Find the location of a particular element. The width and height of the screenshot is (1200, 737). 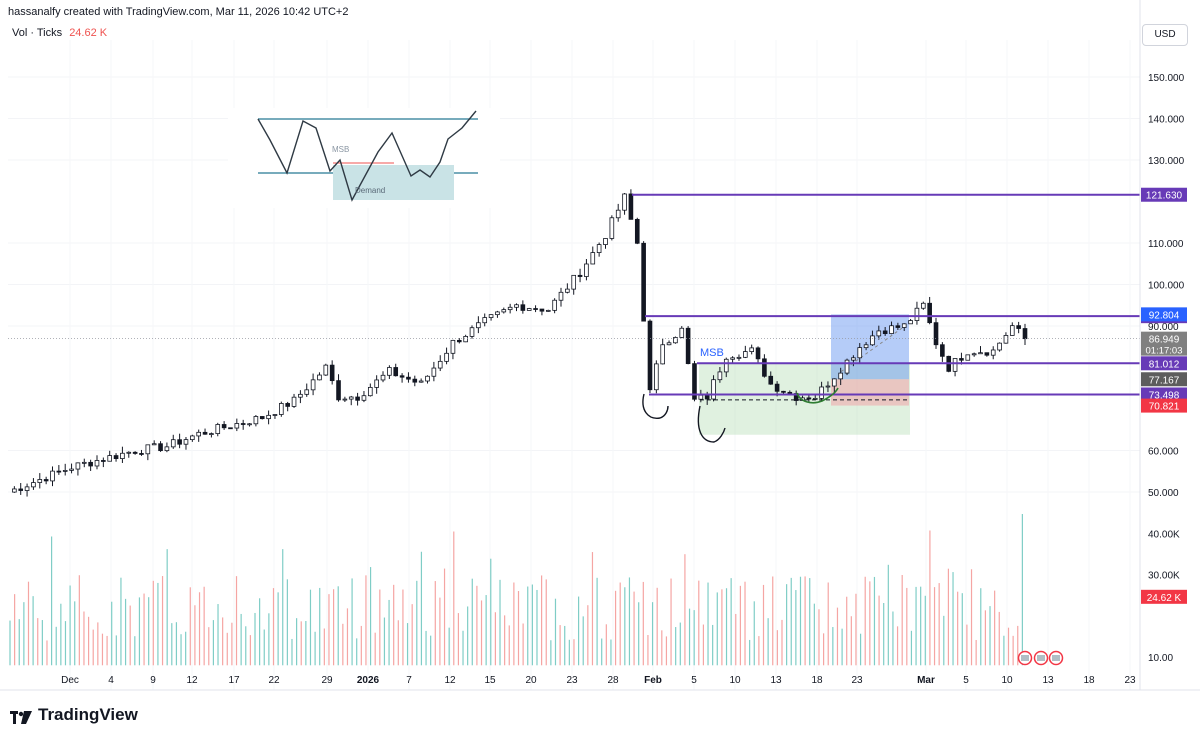

volume-tick-label: 40.00K is located at coordinates (1164, 534).